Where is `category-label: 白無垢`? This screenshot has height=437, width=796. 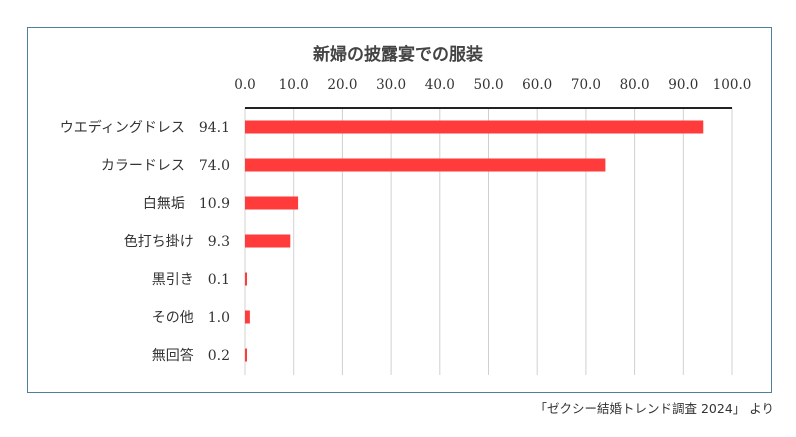 category-label: 白無垢 is located at coordinates (164, 204).